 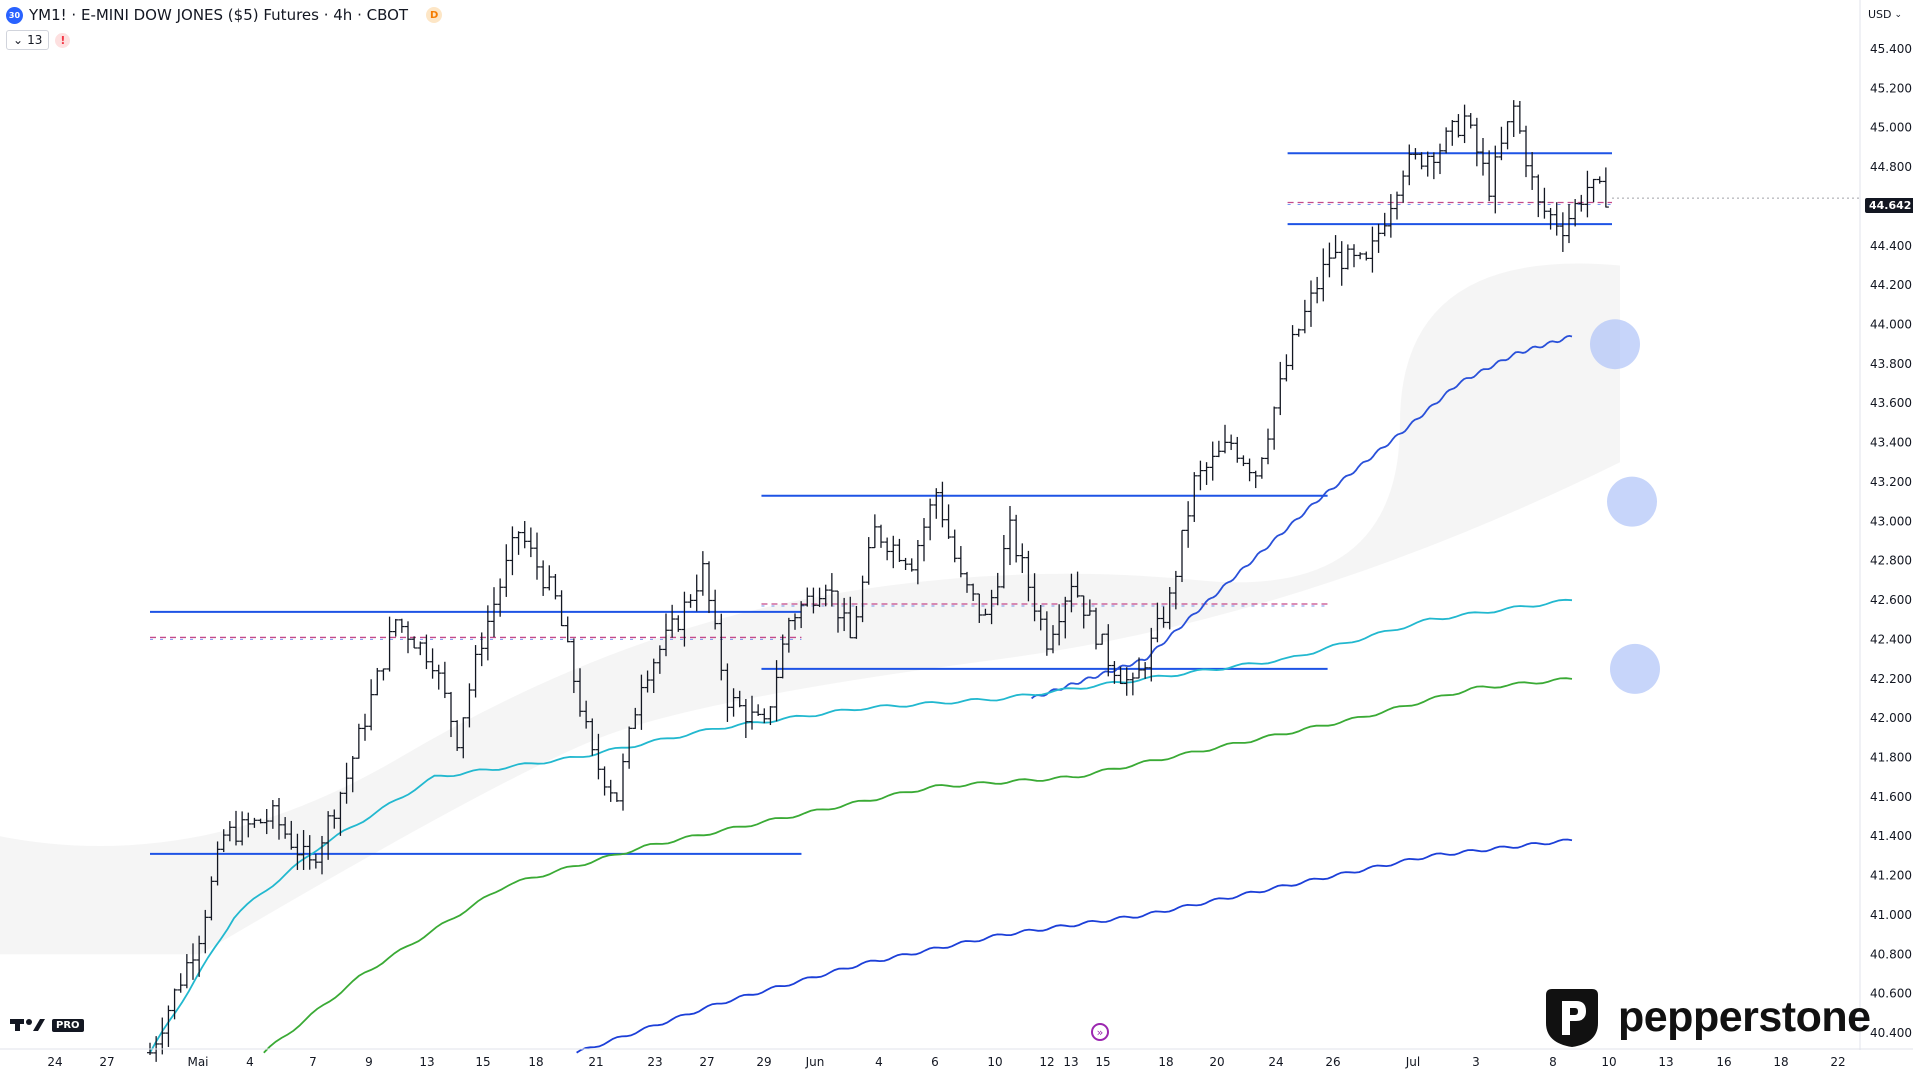 I want to click on y-tick-label: 41.800, so click(x=1891, y=757).